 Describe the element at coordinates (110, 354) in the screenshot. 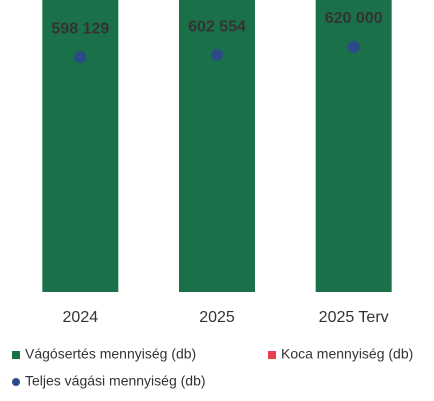

I see `legend-label: Vágósertés mennyiség (db)` at that location.